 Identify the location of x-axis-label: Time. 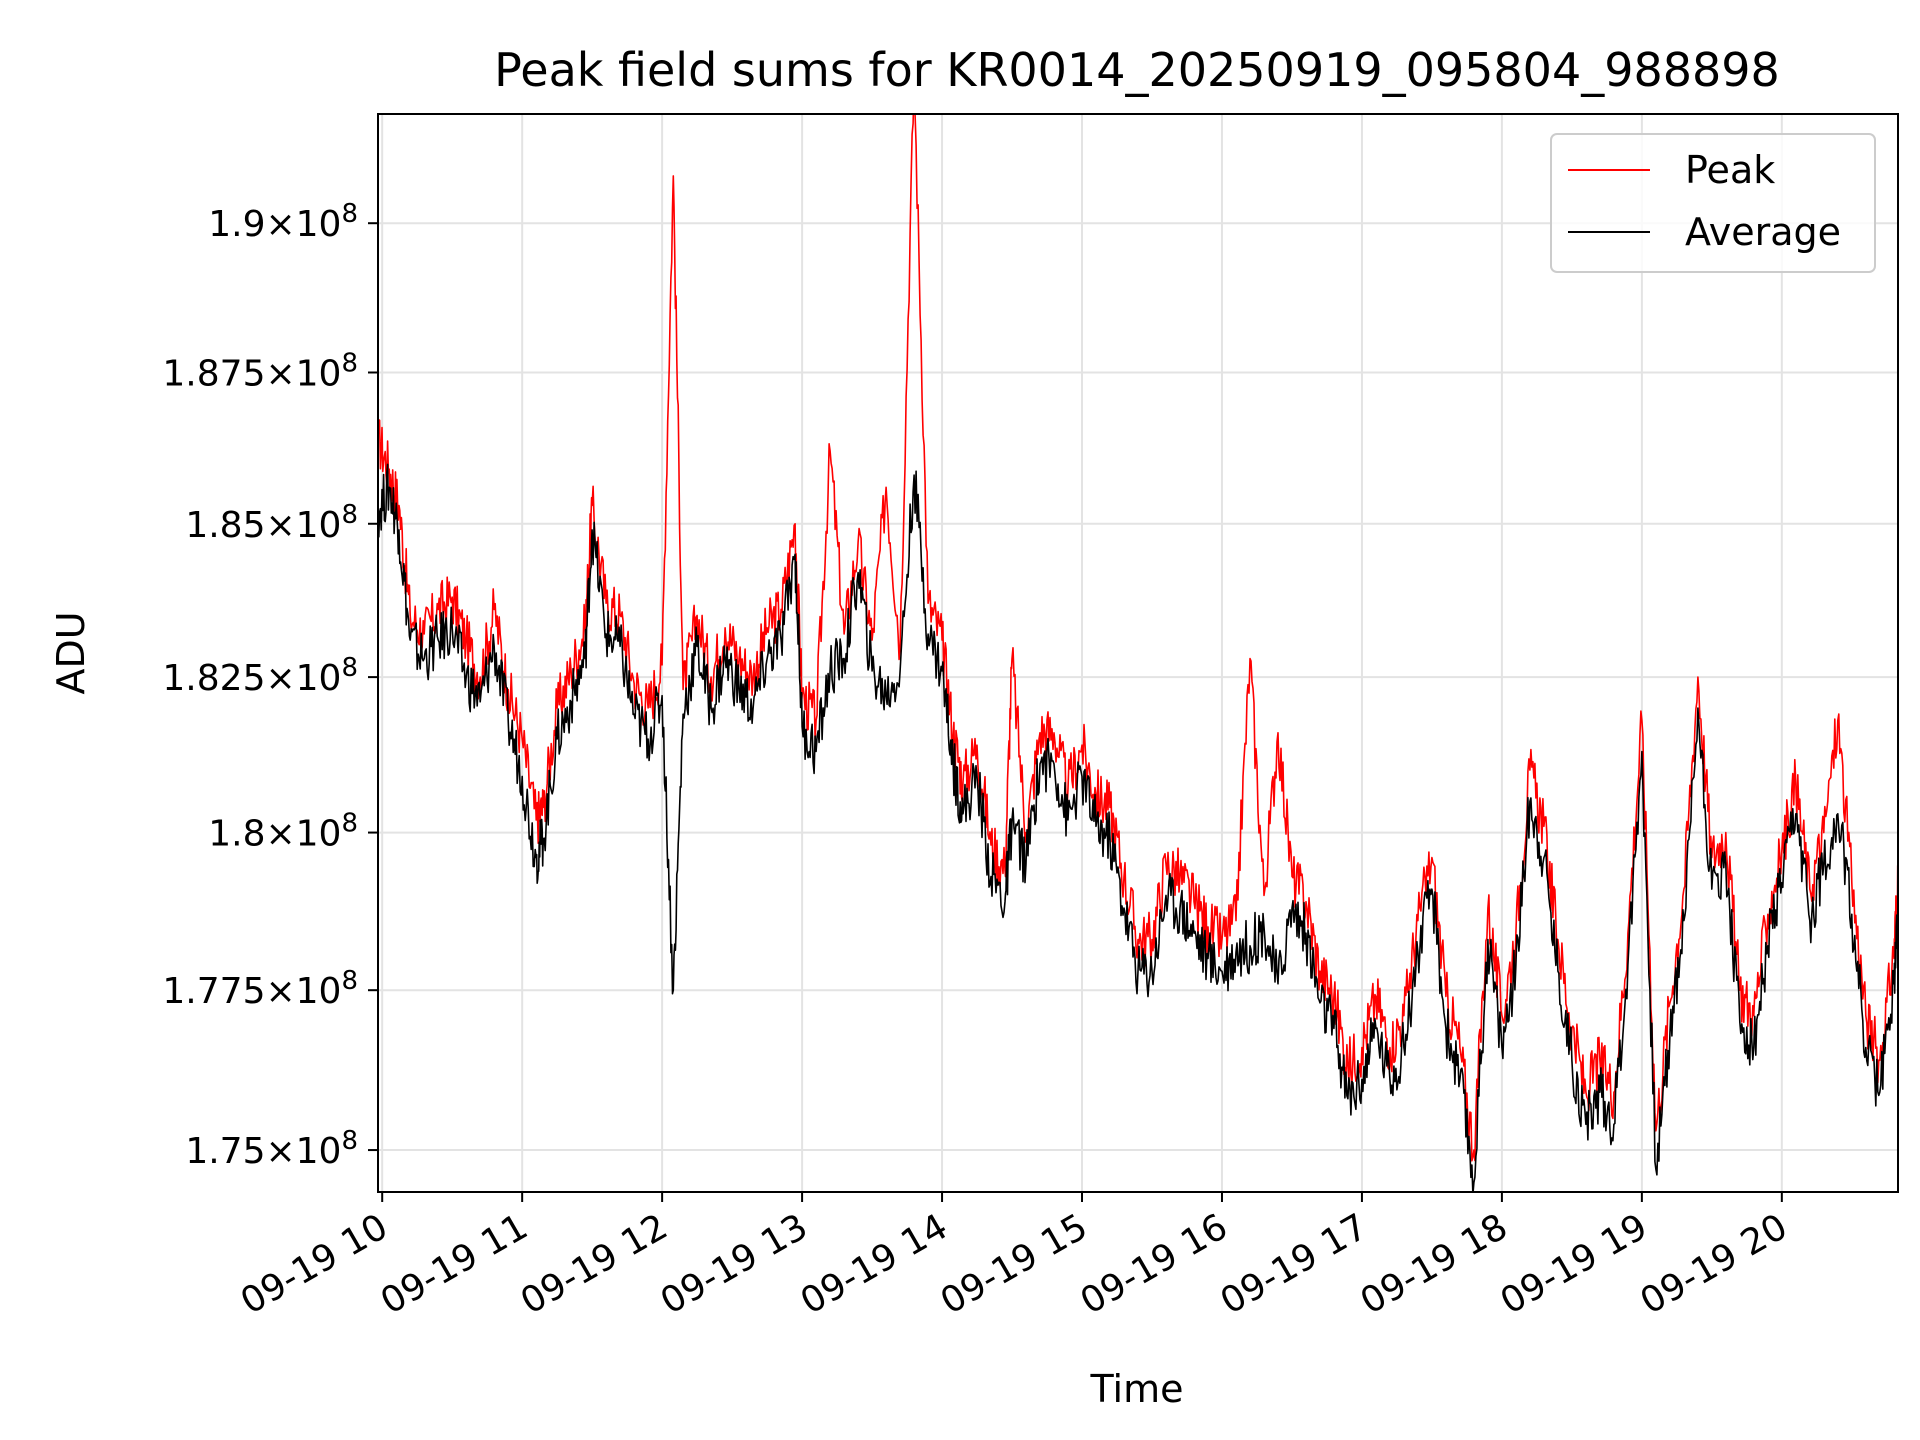
(1137, 1389).